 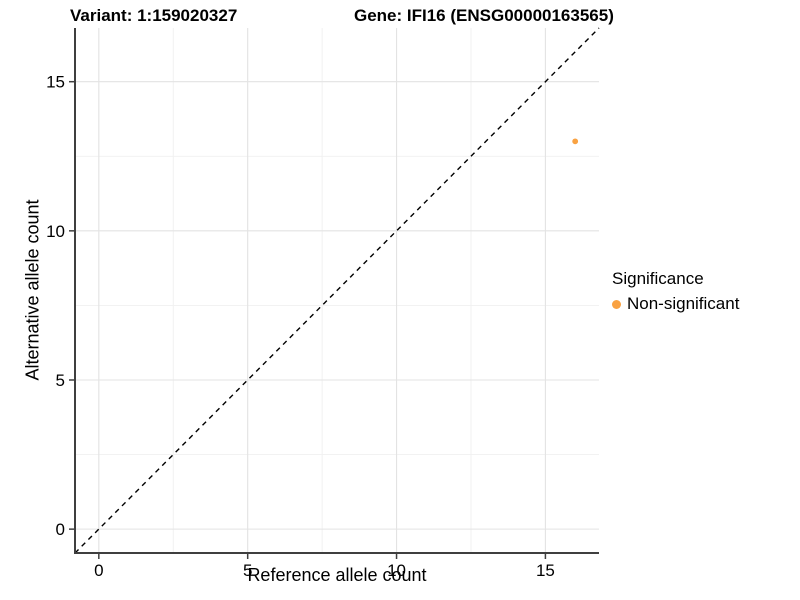 I want to click on legend: Significance Non-significant, so click(x=675, y=291).